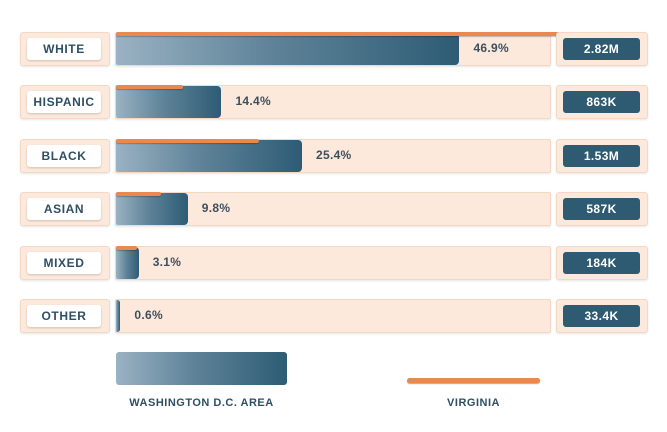 The image size is (667, 432). What do you see at coordinates (201, 368) in the screenshot?
I see `legend-swatch-washington-dc` at bounding box center [201, 368].